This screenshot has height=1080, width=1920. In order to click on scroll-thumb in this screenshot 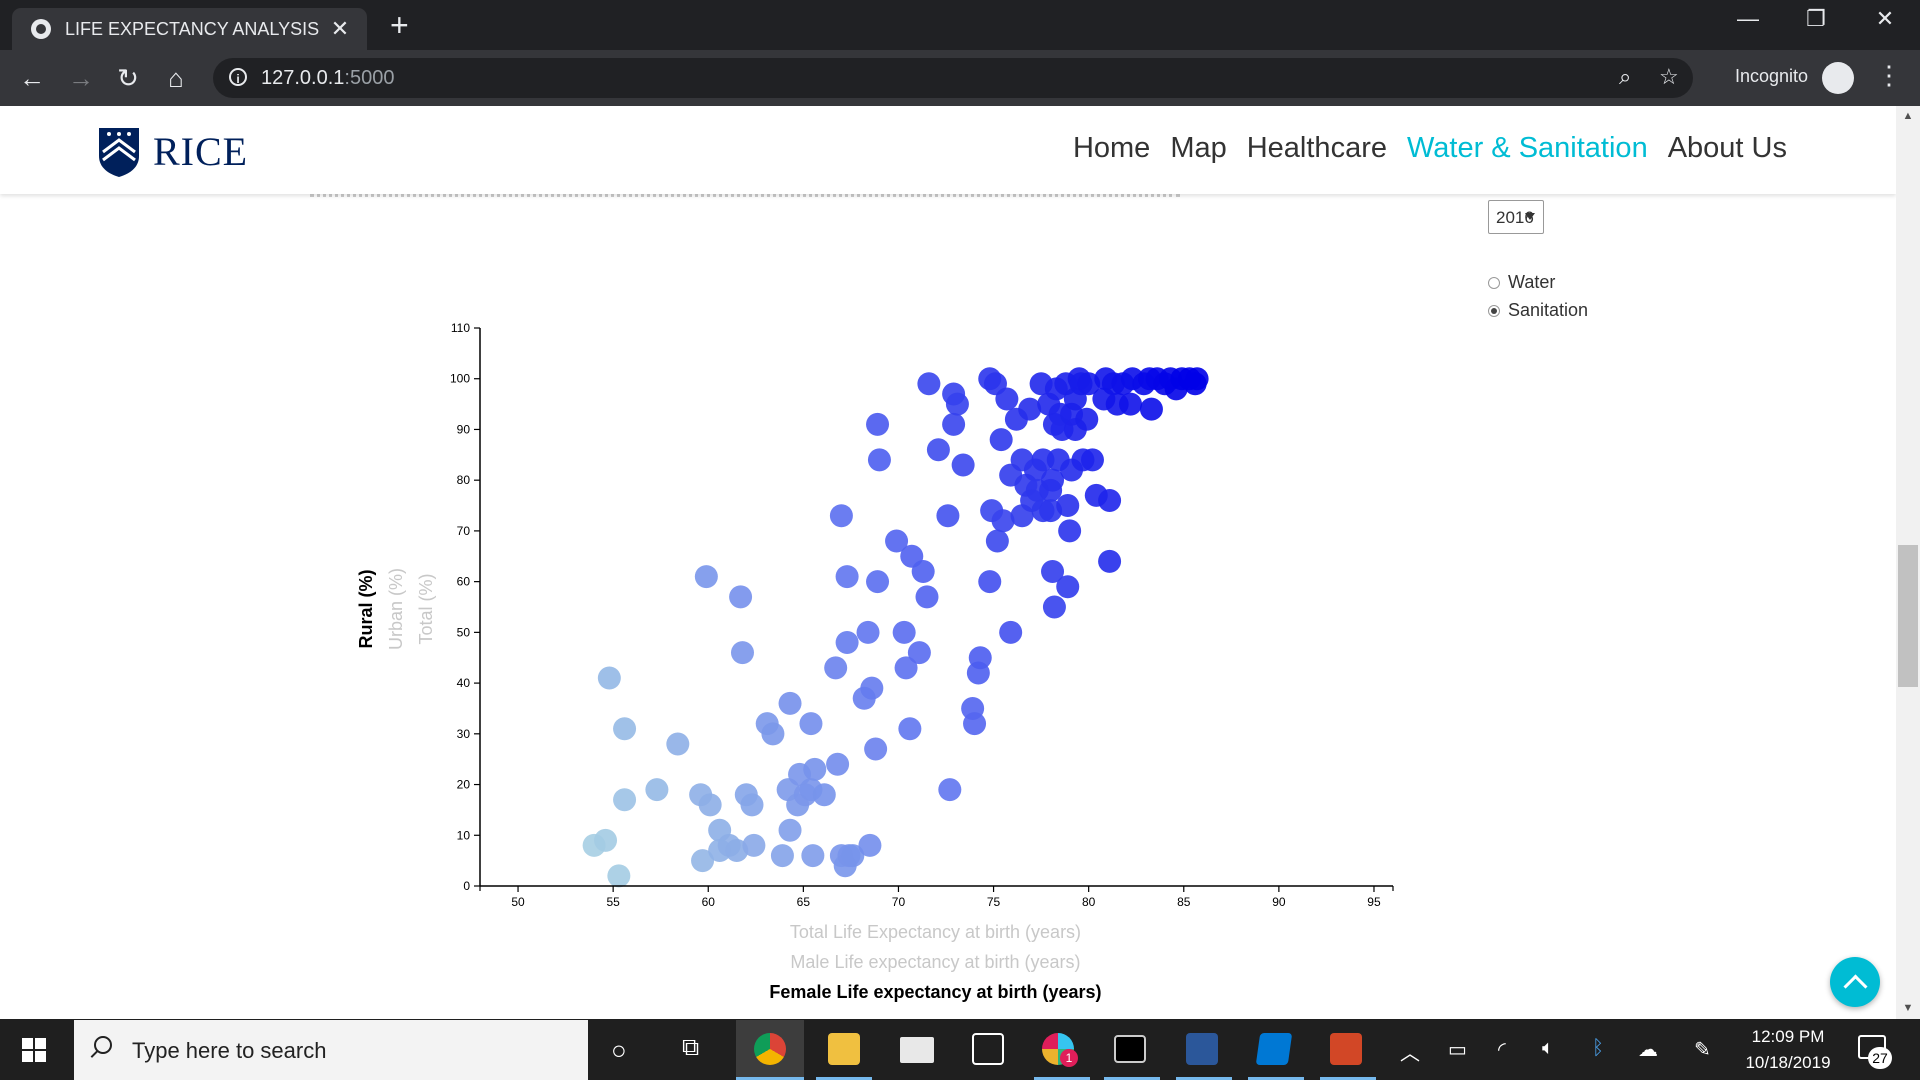, I will do `click(1908, 616)`.